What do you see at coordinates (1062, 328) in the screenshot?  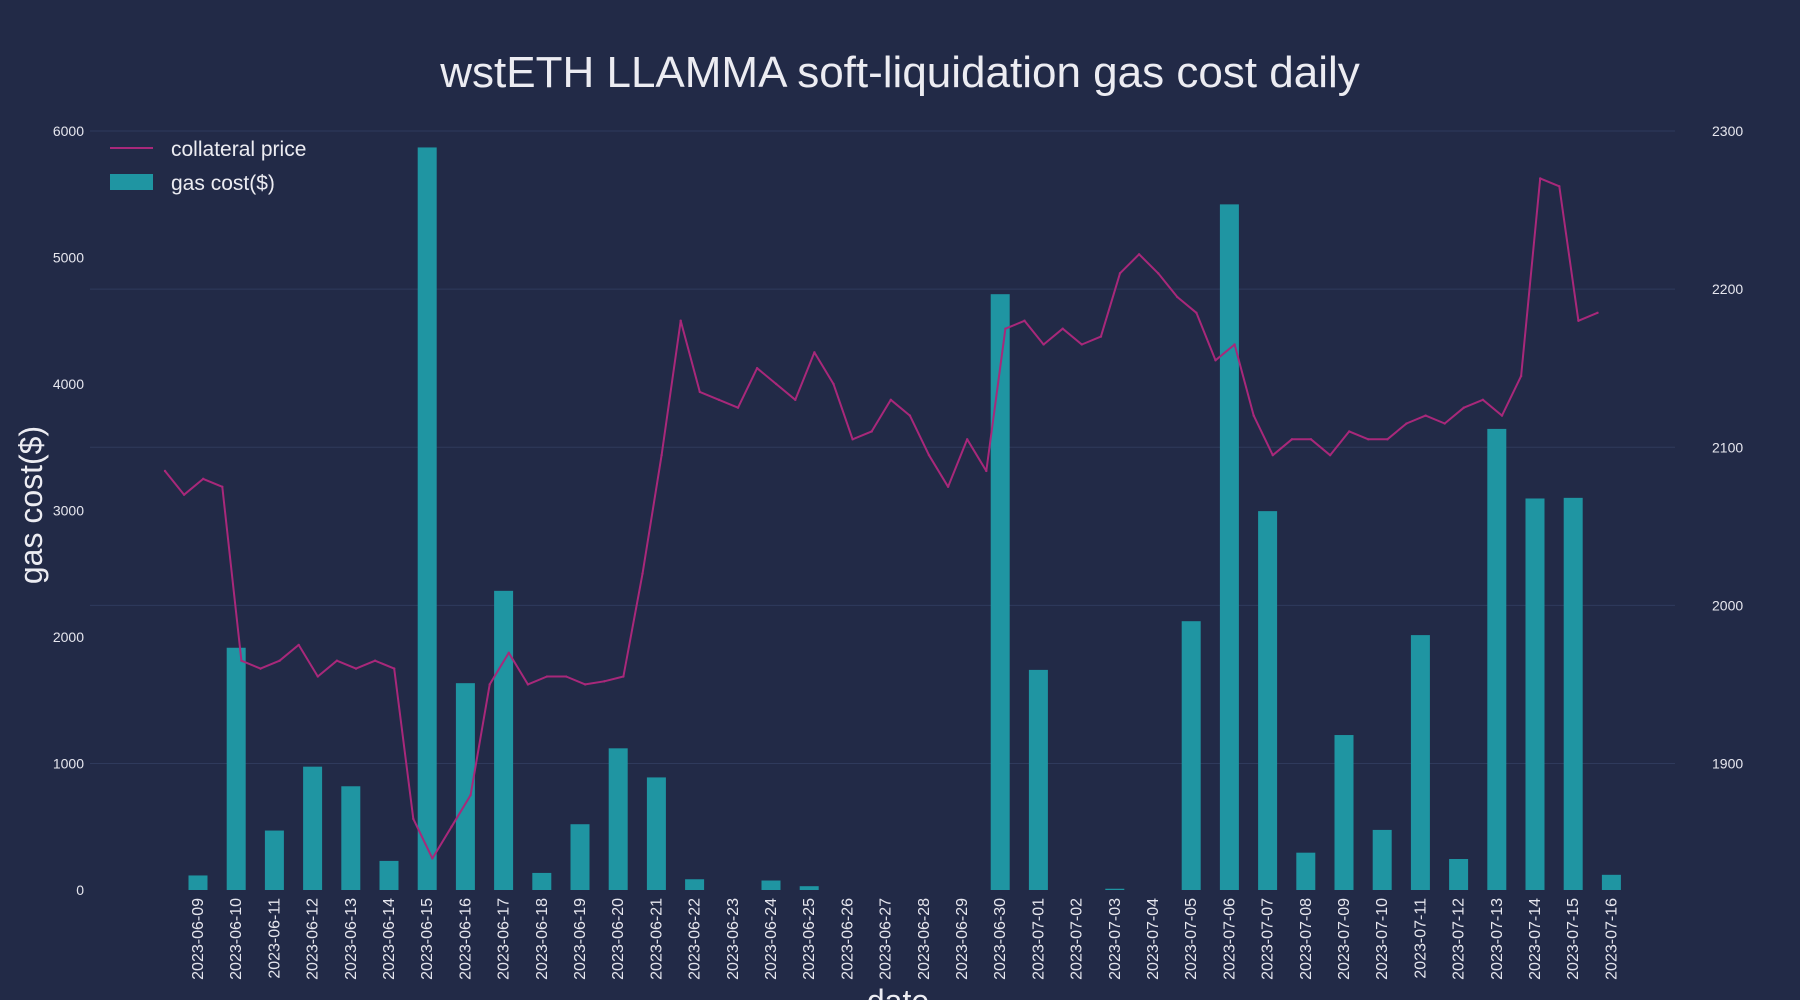 I see `price-point-2023-07-02 12:00` at bounding box center [1062, 328].